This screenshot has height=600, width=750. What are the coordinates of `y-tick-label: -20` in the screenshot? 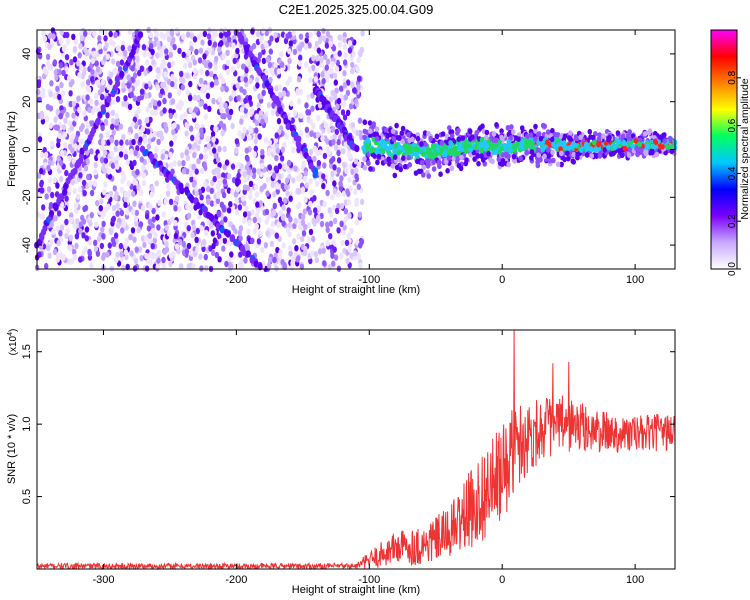 It's located at (27, 197).